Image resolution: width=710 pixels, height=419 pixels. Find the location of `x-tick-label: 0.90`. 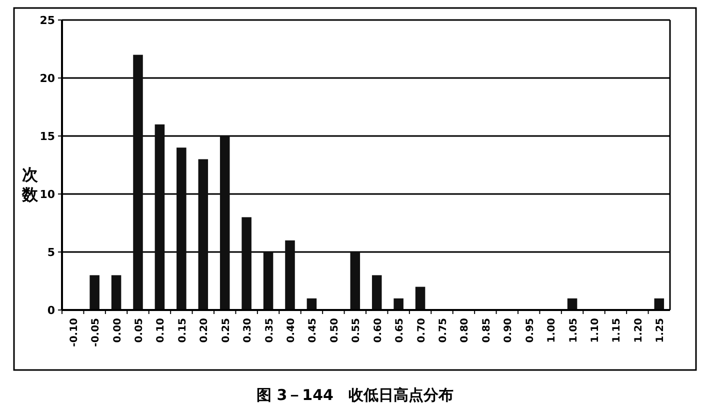

x-tick-label: 0.90 is located at coordinates (508, 330).